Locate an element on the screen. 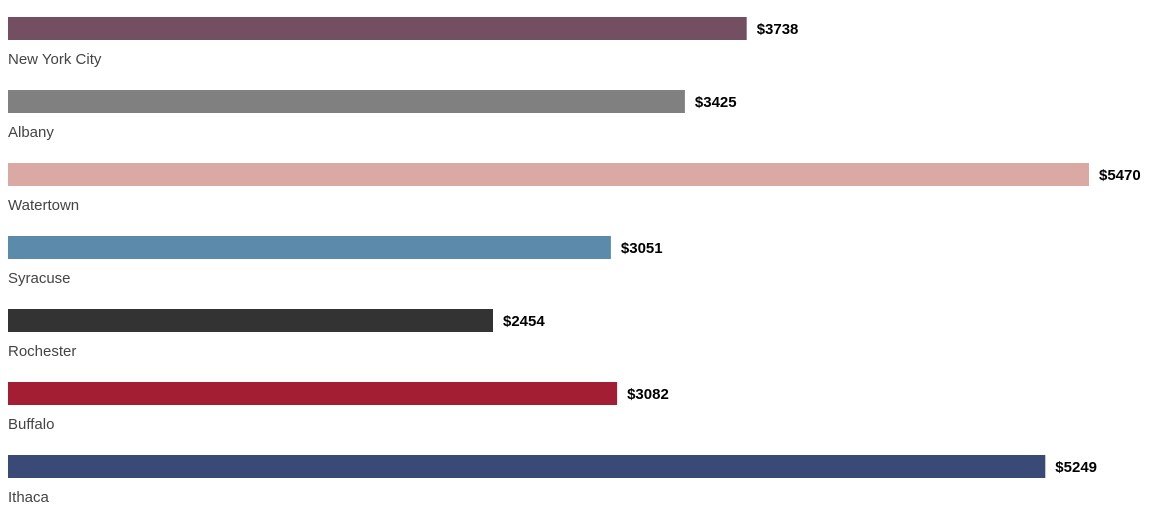 The image size is (1151, 519). category-label-ithaca: Ithaca is located at coordinates (29, 497).